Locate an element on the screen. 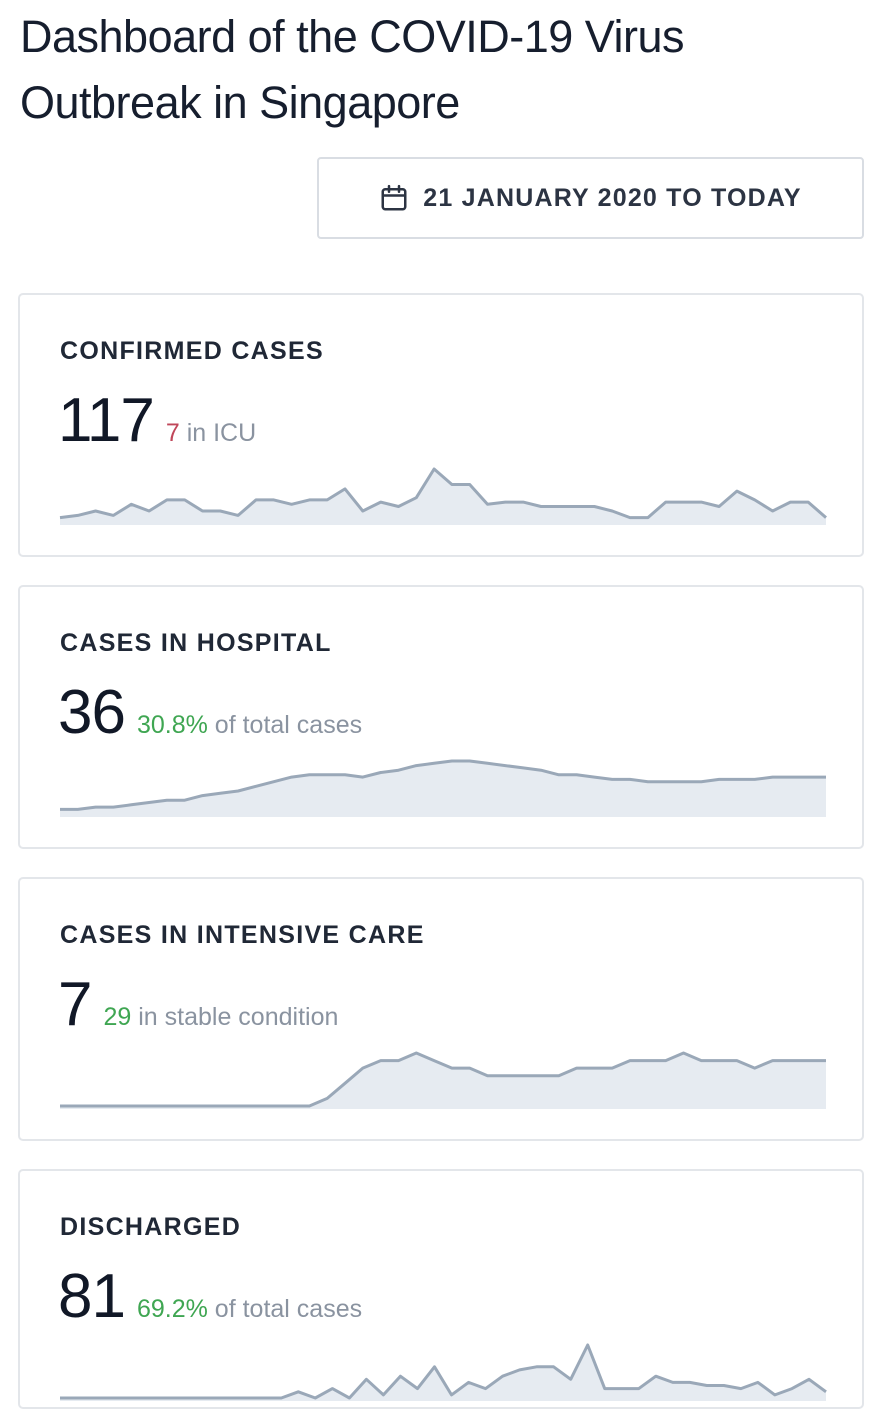  card-value-row: 117 7 in ICU is located at coordinates (157, 421).